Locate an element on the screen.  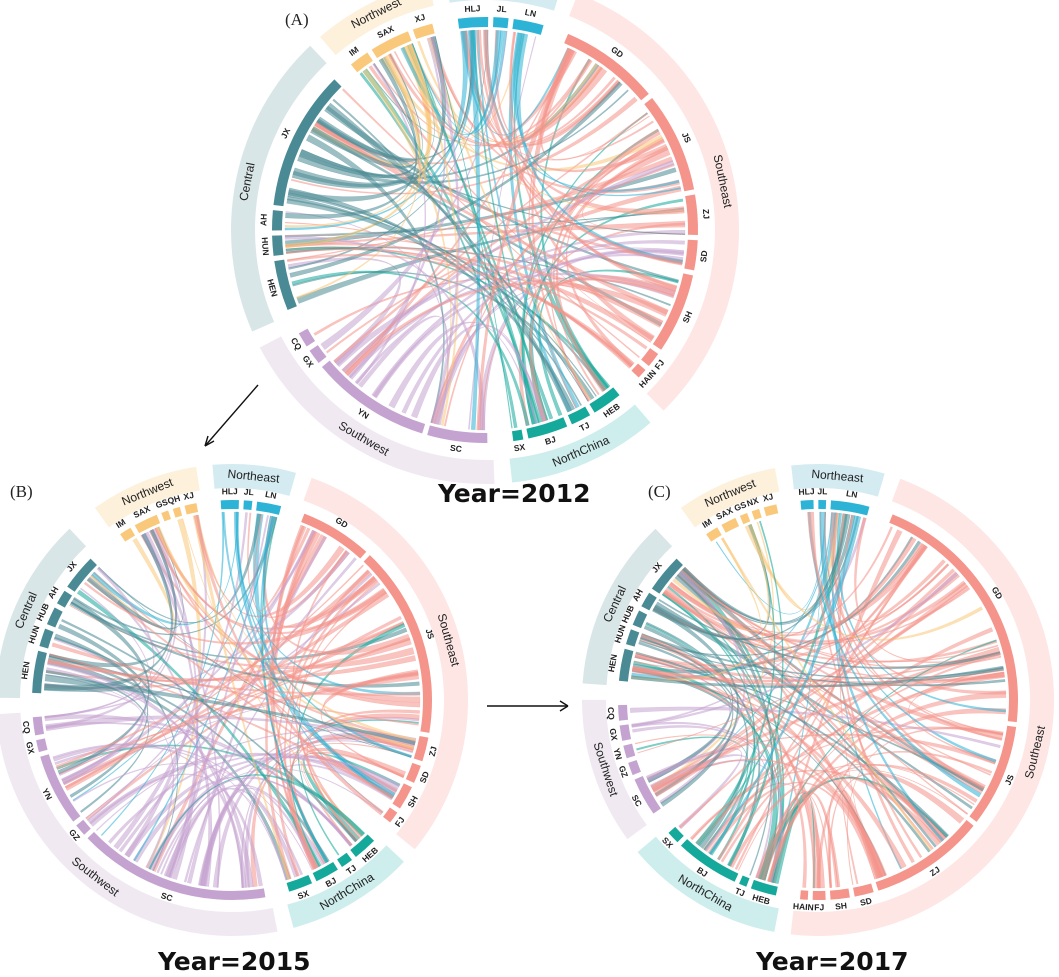
province-arc-hain is located at coordinates (638, 370).